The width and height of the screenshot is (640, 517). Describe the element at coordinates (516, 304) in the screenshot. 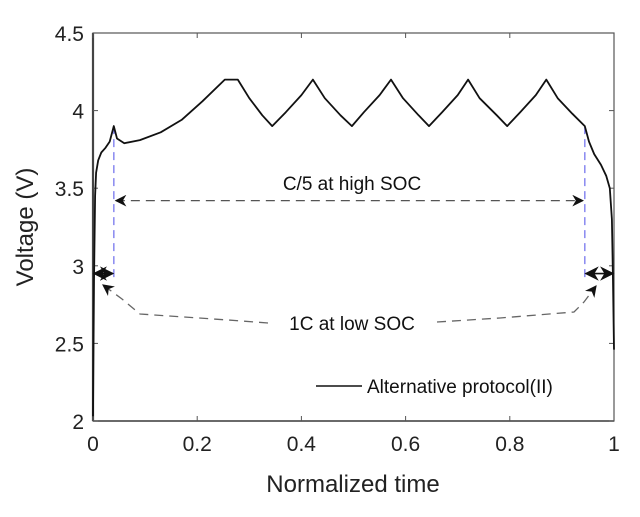

I see `onec-right-leader-arrow` at that location.